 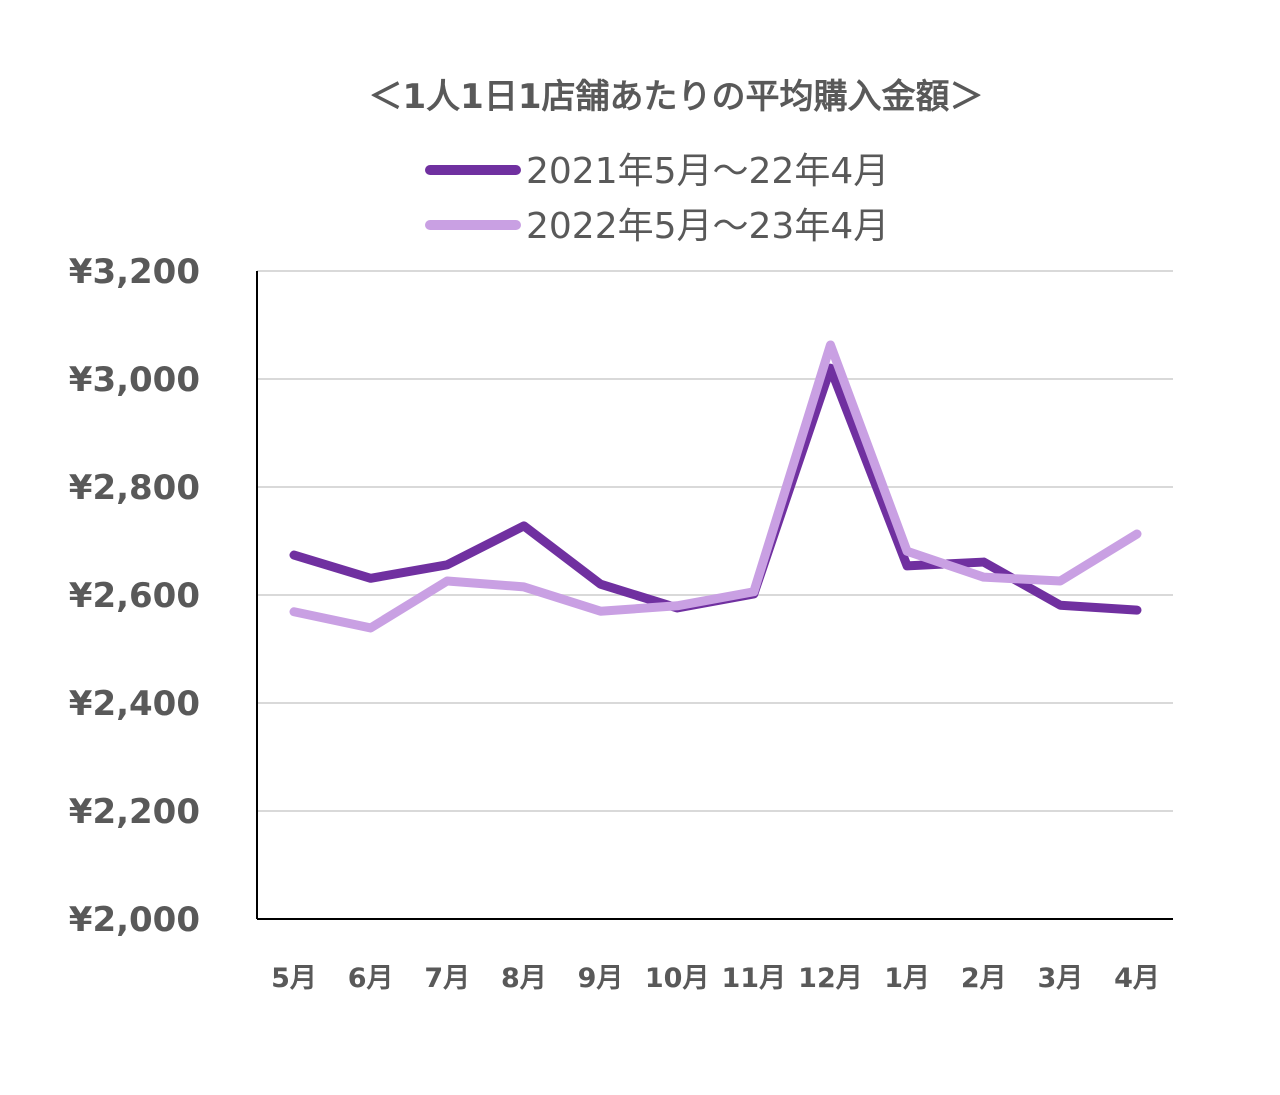 What do you see at coordinates (134, 812) in the screenshot?
I see `y-tick-label: ¥2,200` at bounding box center [134, 812].